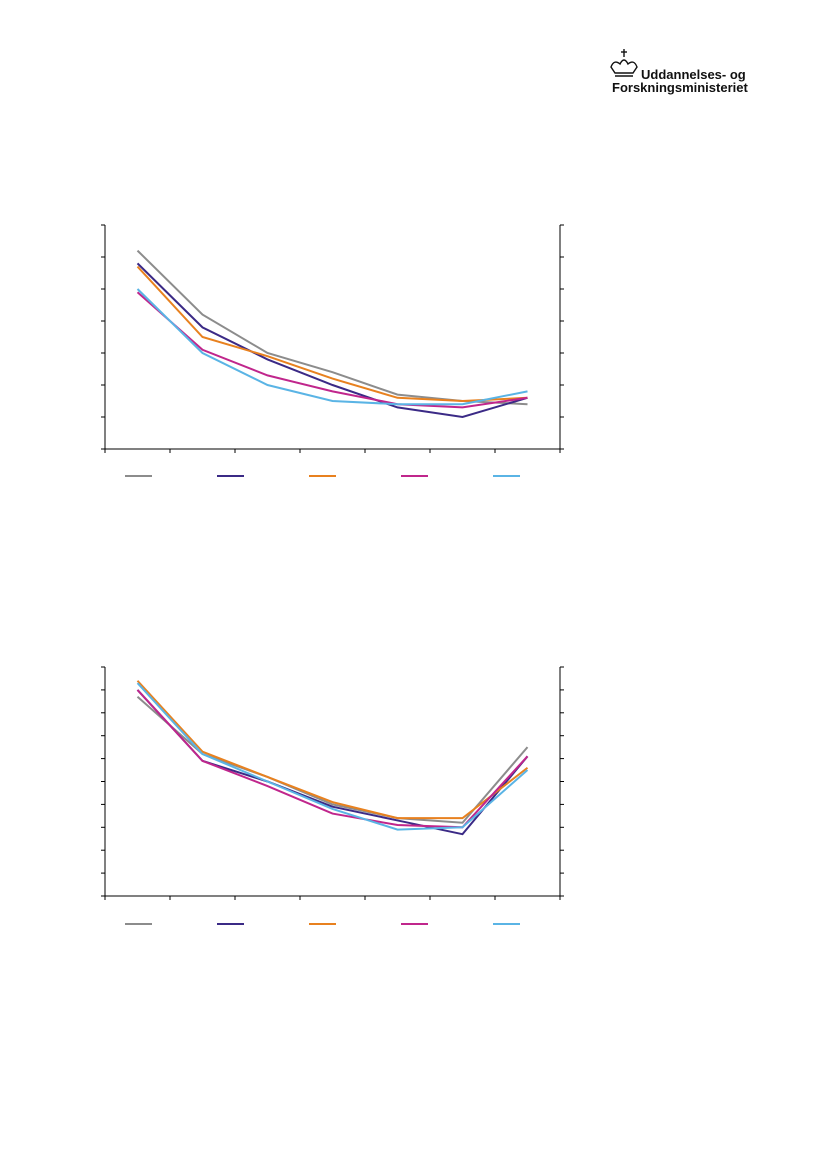 This screenshot has width=827, height=1169. Describe the element at coordinates (624, 63) in the screenshot. I see `crown-icon` at that location.